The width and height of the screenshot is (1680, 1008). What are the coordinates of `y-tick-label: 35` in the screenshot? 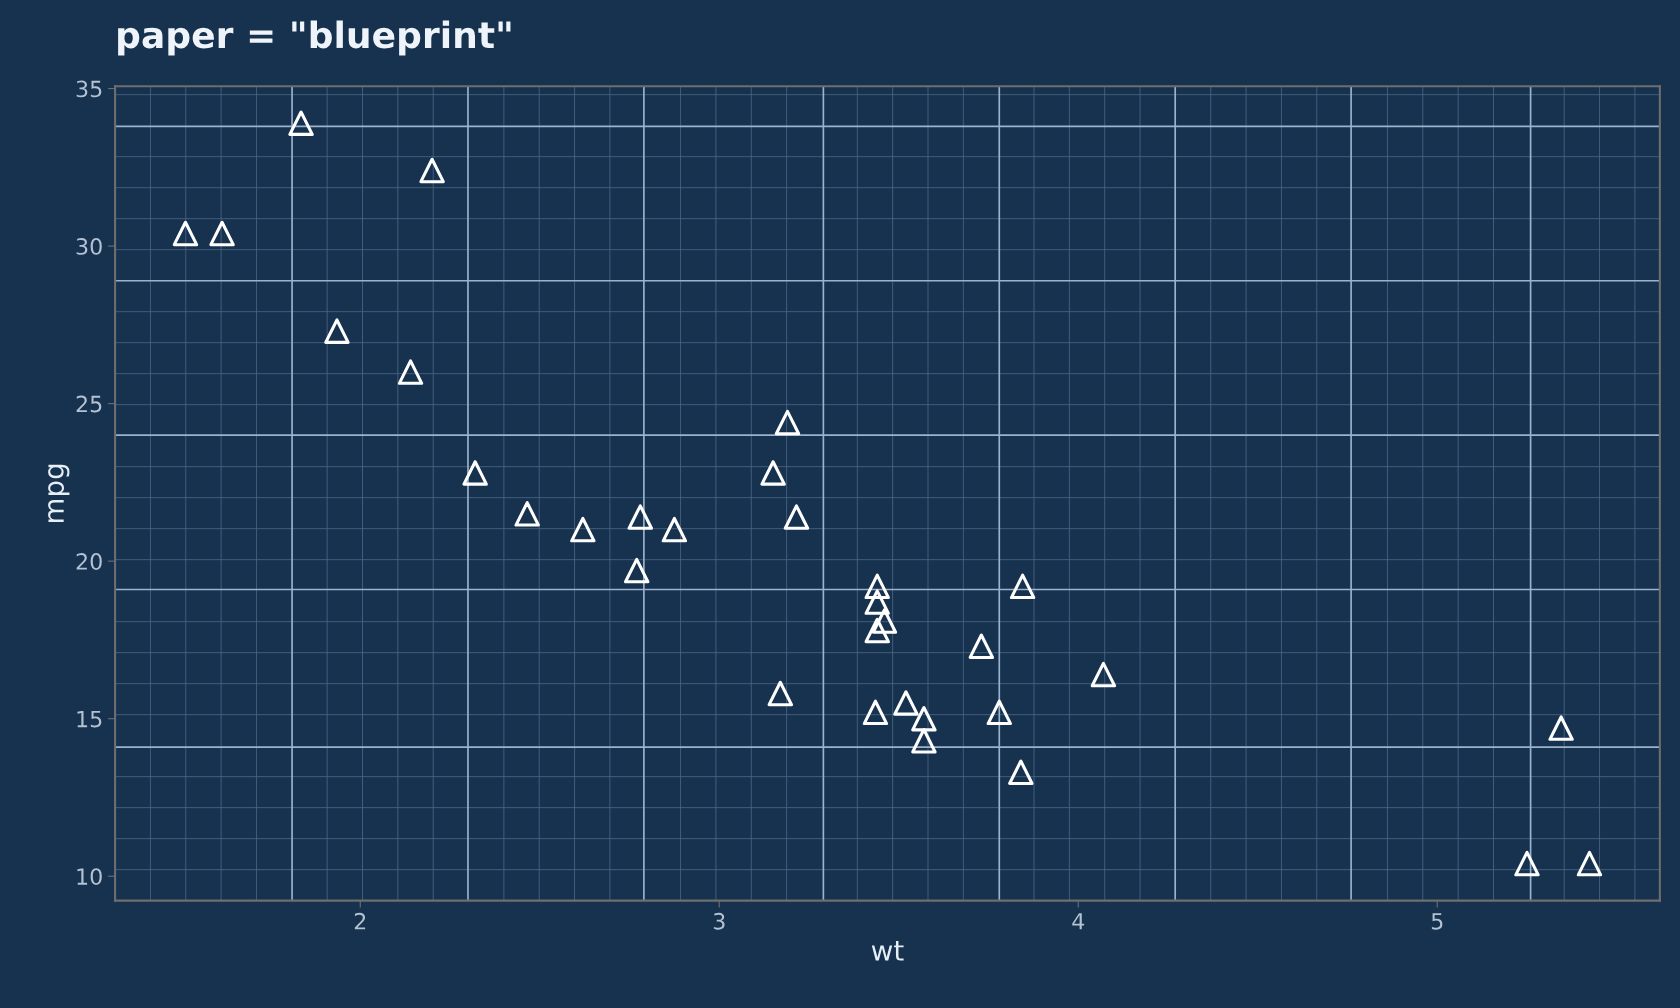 It's located at (89, 89).